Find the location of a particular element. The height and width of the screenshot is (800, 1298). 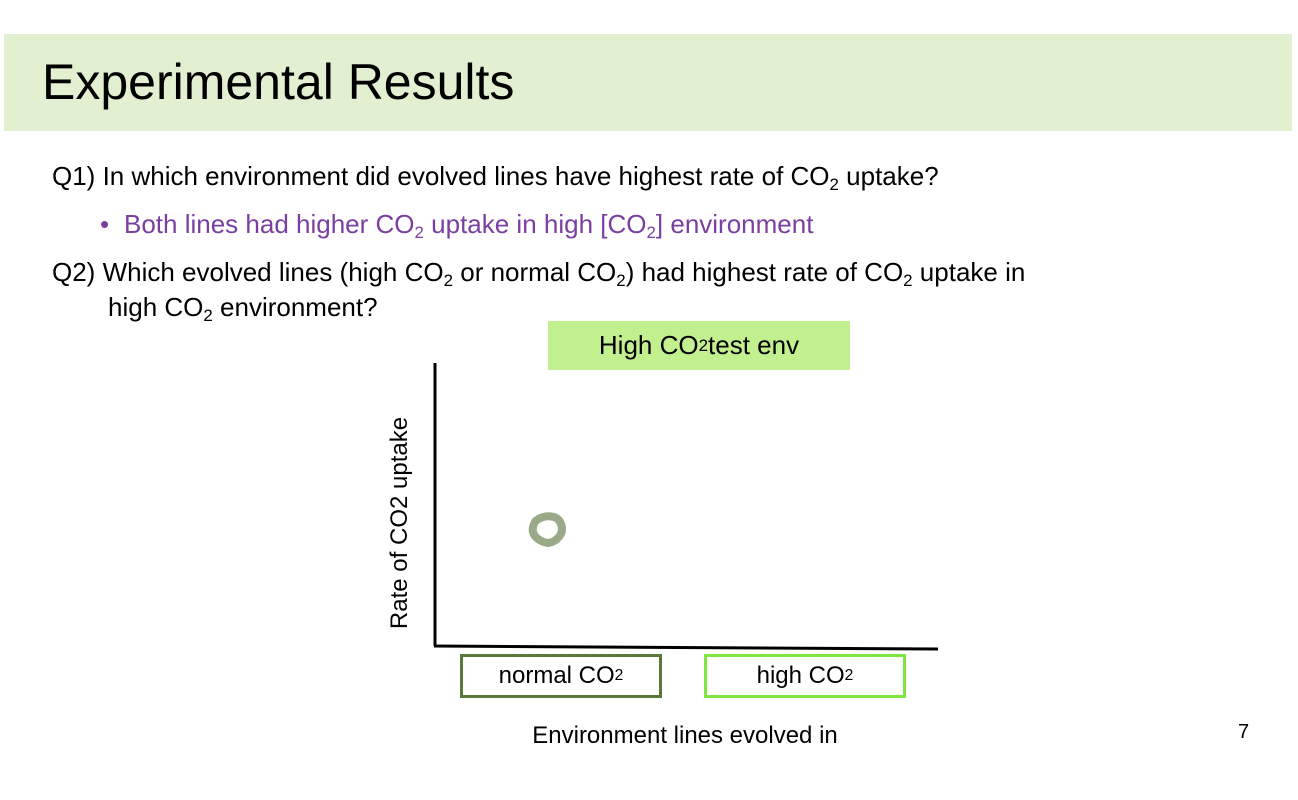

q2-subscript-2: 2 is located at coordinates (621, 281).